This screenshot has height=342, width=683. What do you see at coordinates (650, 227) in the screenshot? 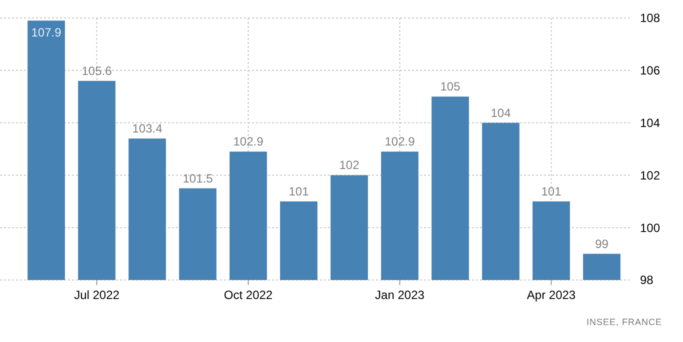
I see `y-tick-label: 100` at bounding box center [650, 227].